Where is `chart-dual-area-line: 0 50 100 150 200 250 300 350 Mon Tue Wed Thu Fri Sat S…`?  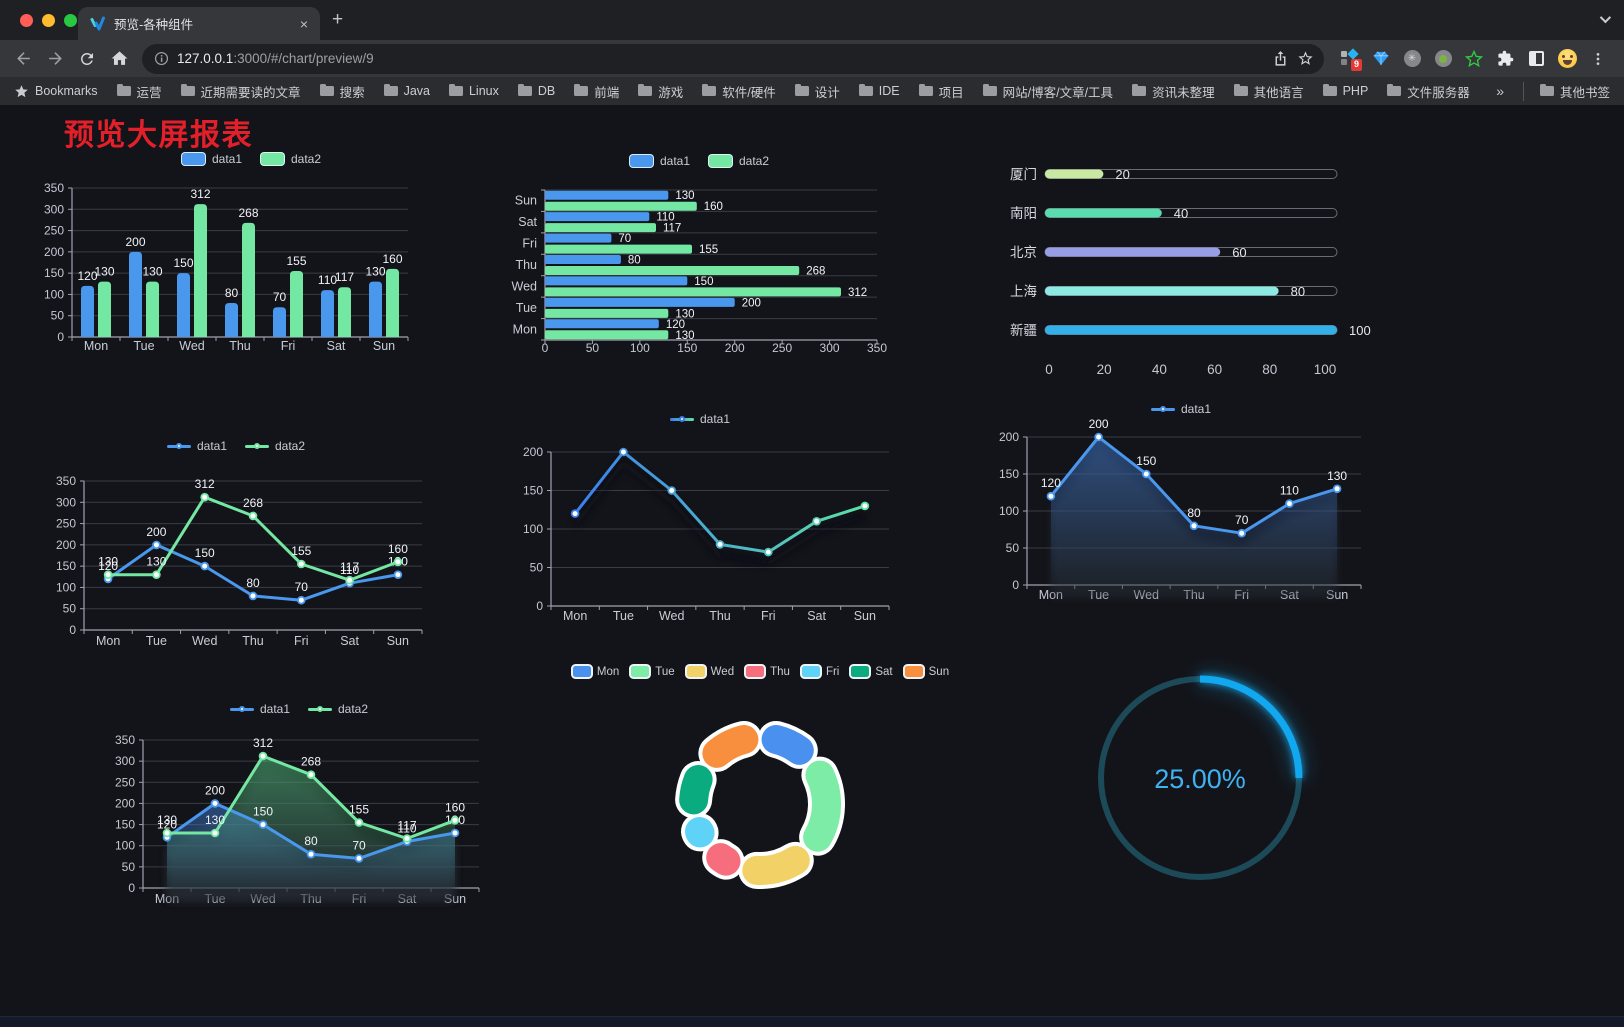 chart-dual-area-line: 0 50 100 150 200 250 300 350 Mon Tue Wed Thu Fri Sat S… is located at coordinates (299, 809).